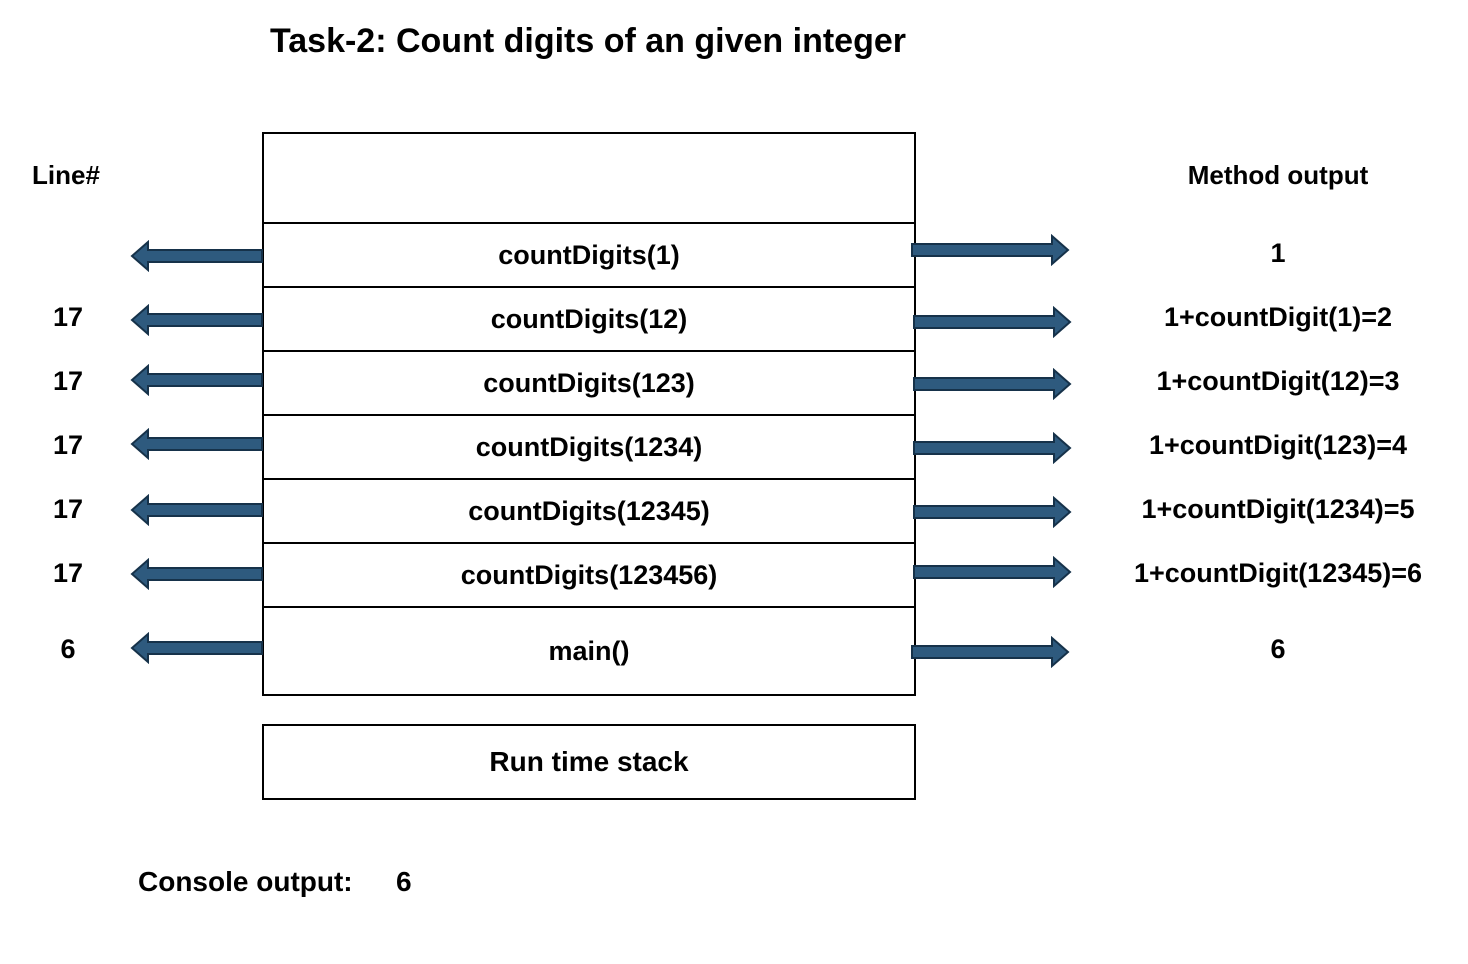  I want to click on stack-frame: countDigits(1), so click(589, 254).